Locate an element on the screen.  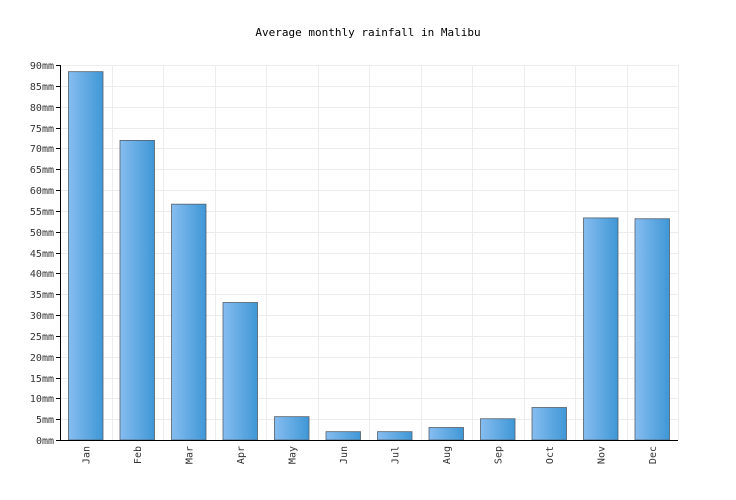
bar-nov is located at coordinates (601, 329).